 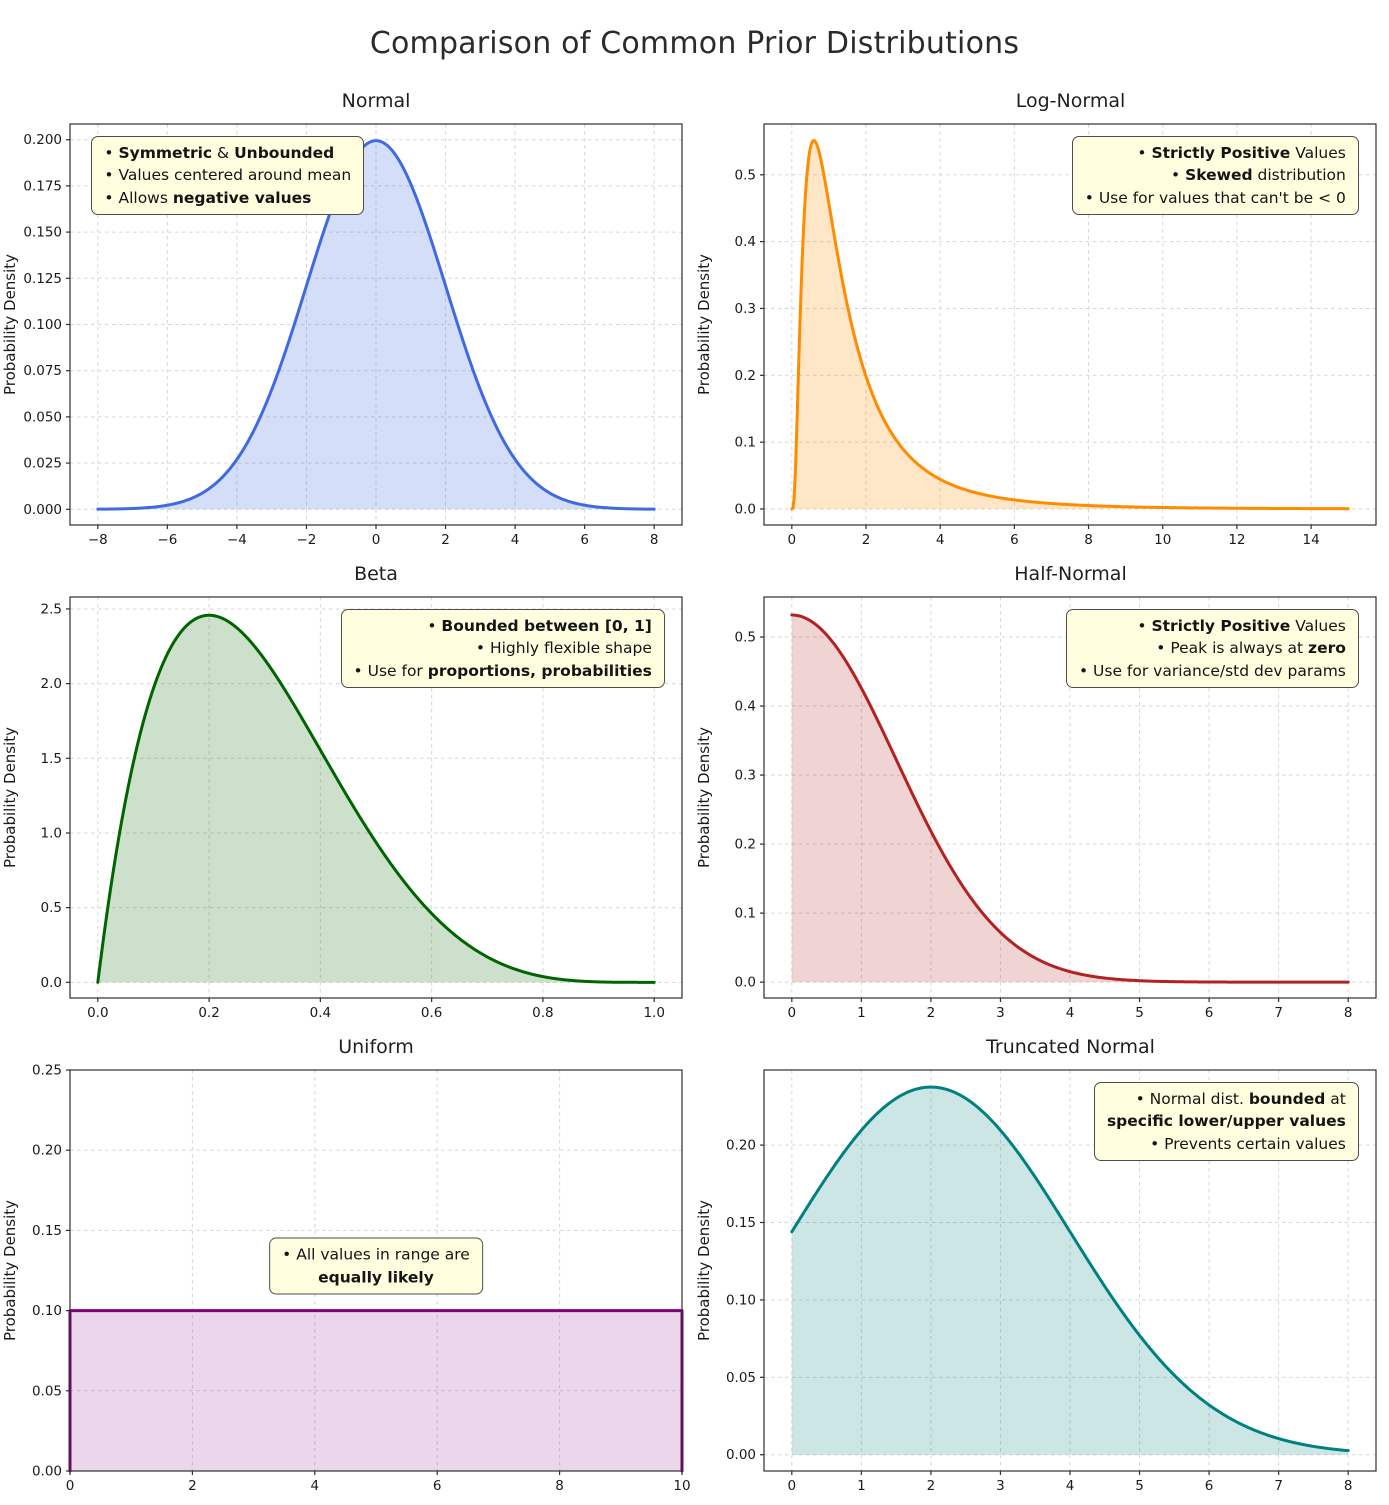 What do you see at coordinates (98, 540) in the screenshot?
I see `svg-text: −8` at bounding box center [98, 540].